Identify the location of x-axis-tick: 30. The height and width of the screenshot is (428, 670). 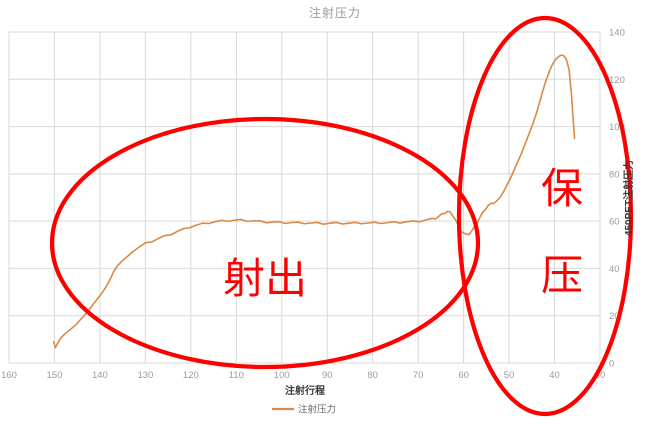
(600, 375).